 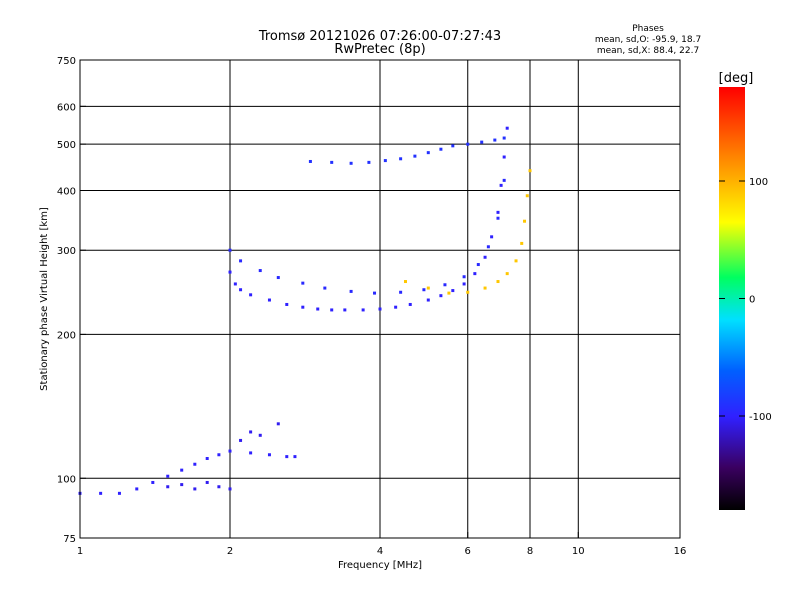 What do you see at coordinates (66, 335) in the screenshot?
I see `y-tick-label: 200` at bounding box center [66, 335].